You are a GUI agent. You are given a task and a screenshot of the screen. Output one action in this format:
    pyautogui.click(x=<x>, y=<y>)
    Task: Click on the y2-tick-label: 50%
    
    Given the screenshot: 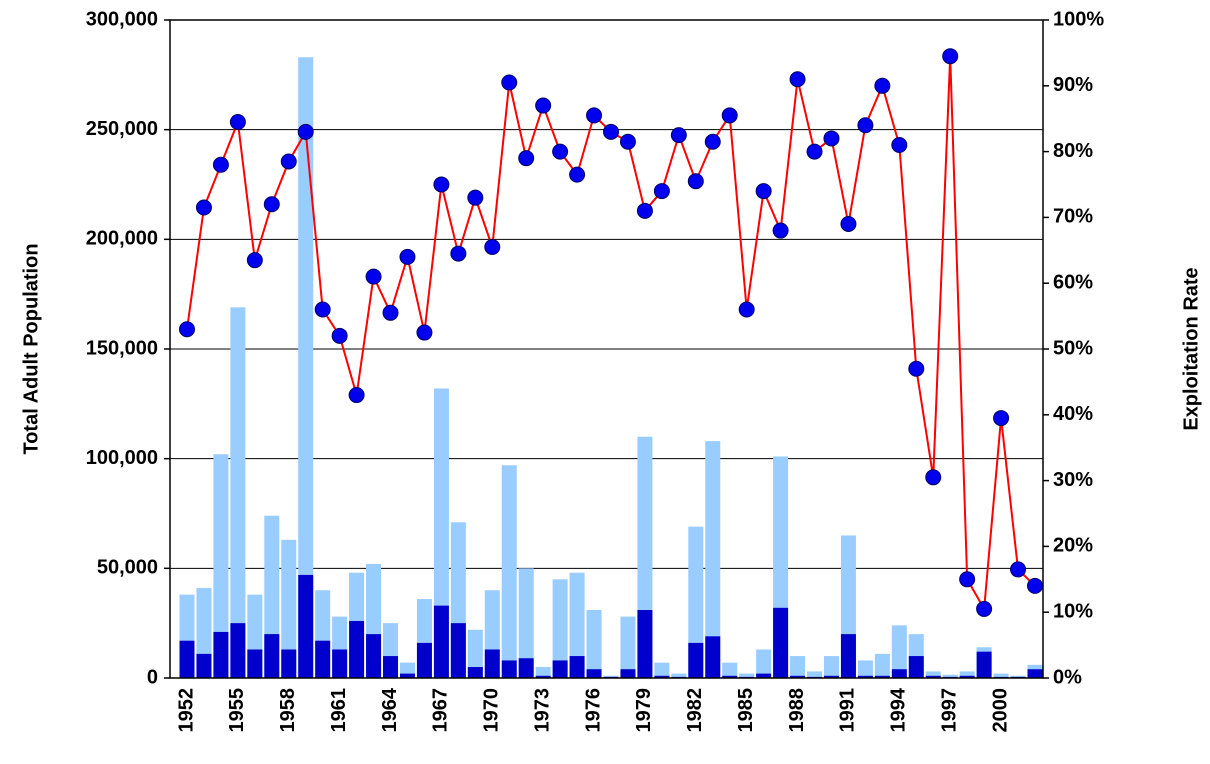 What is the action you would take?
    pyautogui.click(x=1073, y=348)
    